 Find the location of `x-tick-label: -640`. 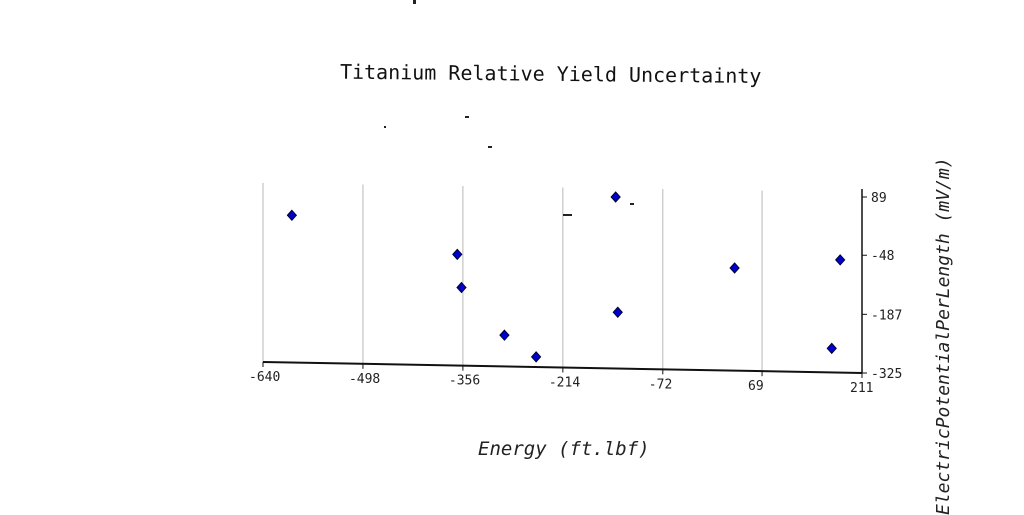

x-tick-label: -640 is located at coordinates (264, 377).